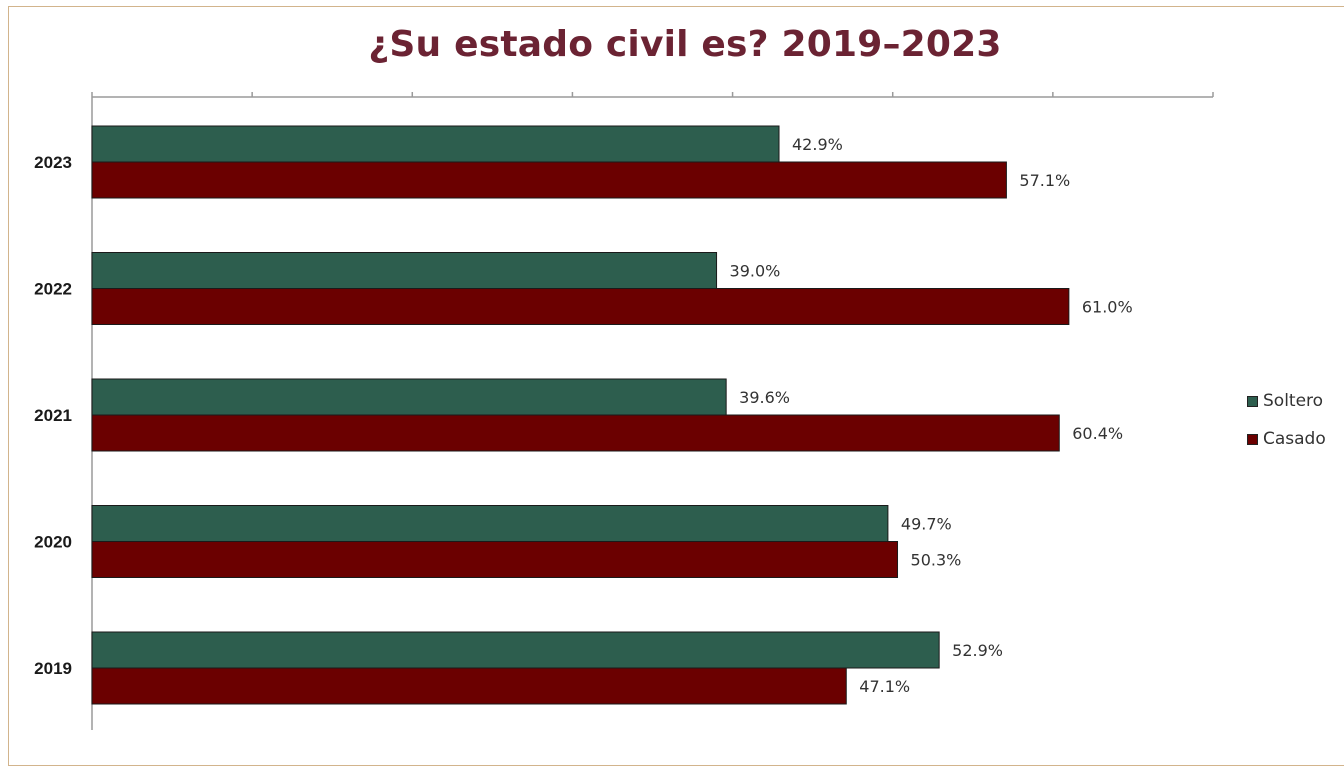 This screenshot has height=766, width=1344. Describe the element at coordinates (53, 162) in the screenshot. I see `category-label: 2023` at that location.